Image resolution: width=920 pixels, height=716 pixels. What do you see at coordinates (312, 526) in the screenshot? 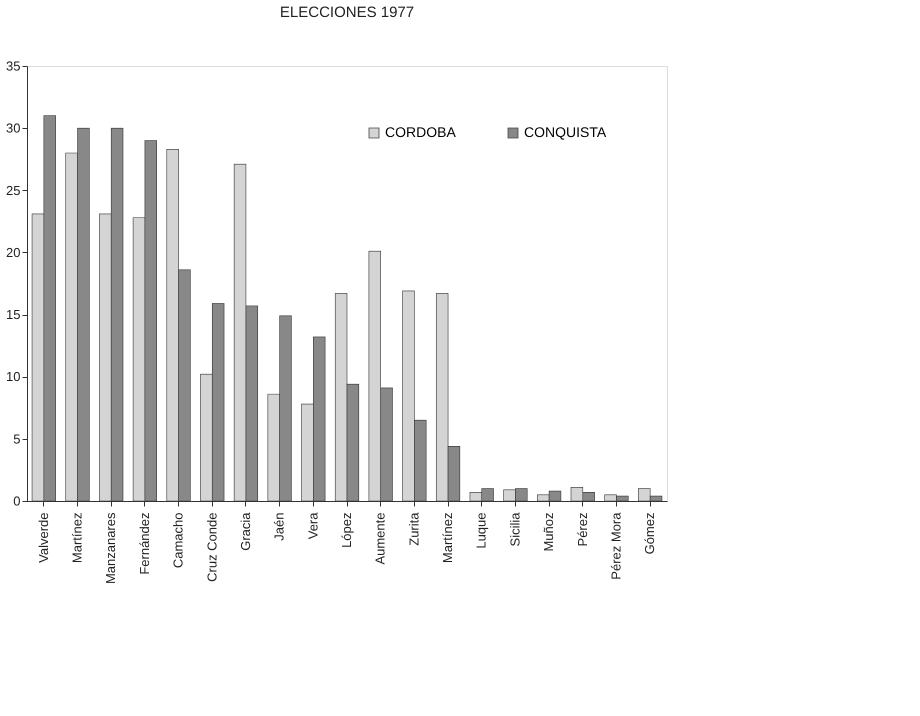
I see `x-tick-label: Vera` at bounding box center [312, 526].